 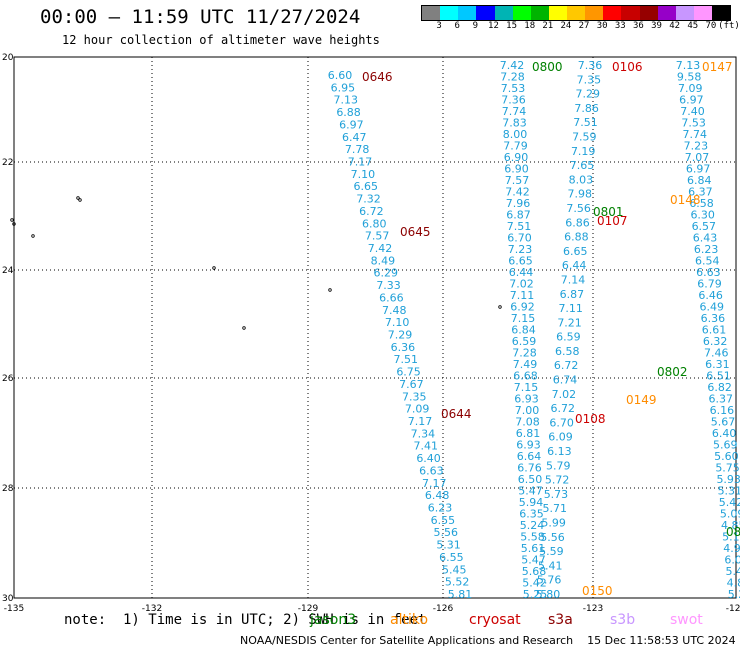 What do you see at coordinates (608, 212) in the screenshot?
I see `track-time-label: 0801` at bounding box center [608, 212].